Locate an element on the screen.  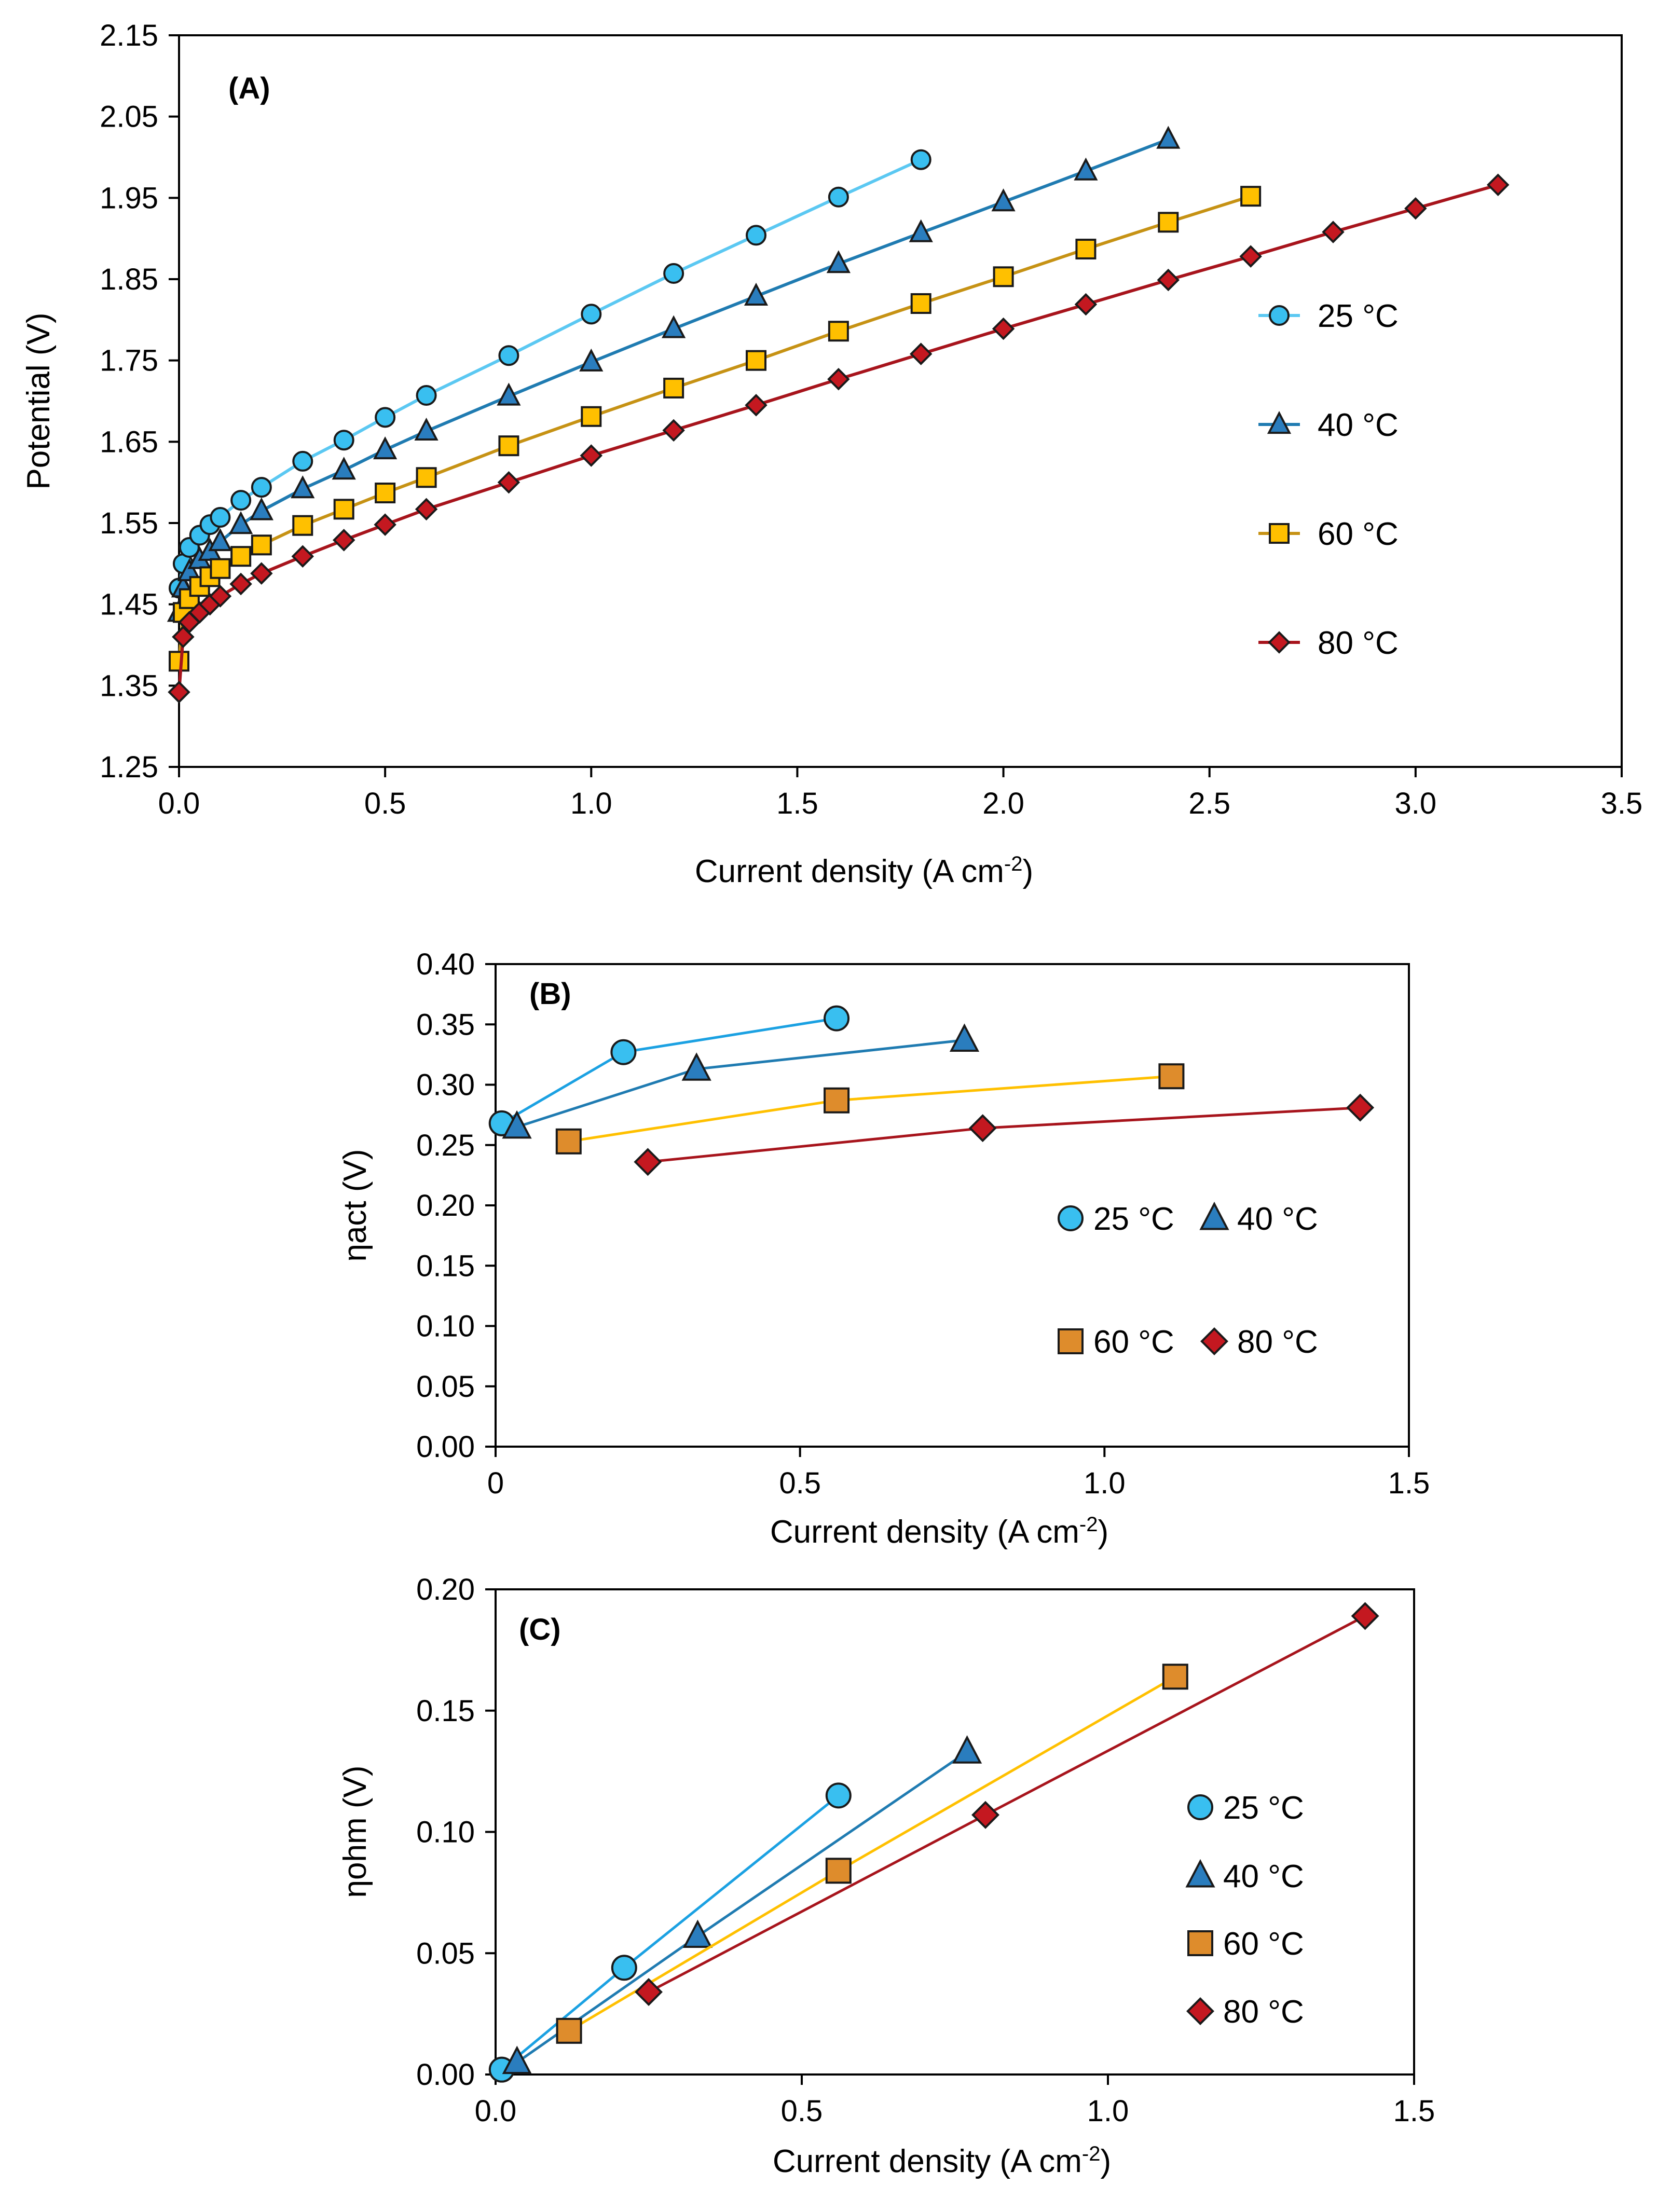
chart-a-legend-marker-60c is located at coordinates (1279, 533).